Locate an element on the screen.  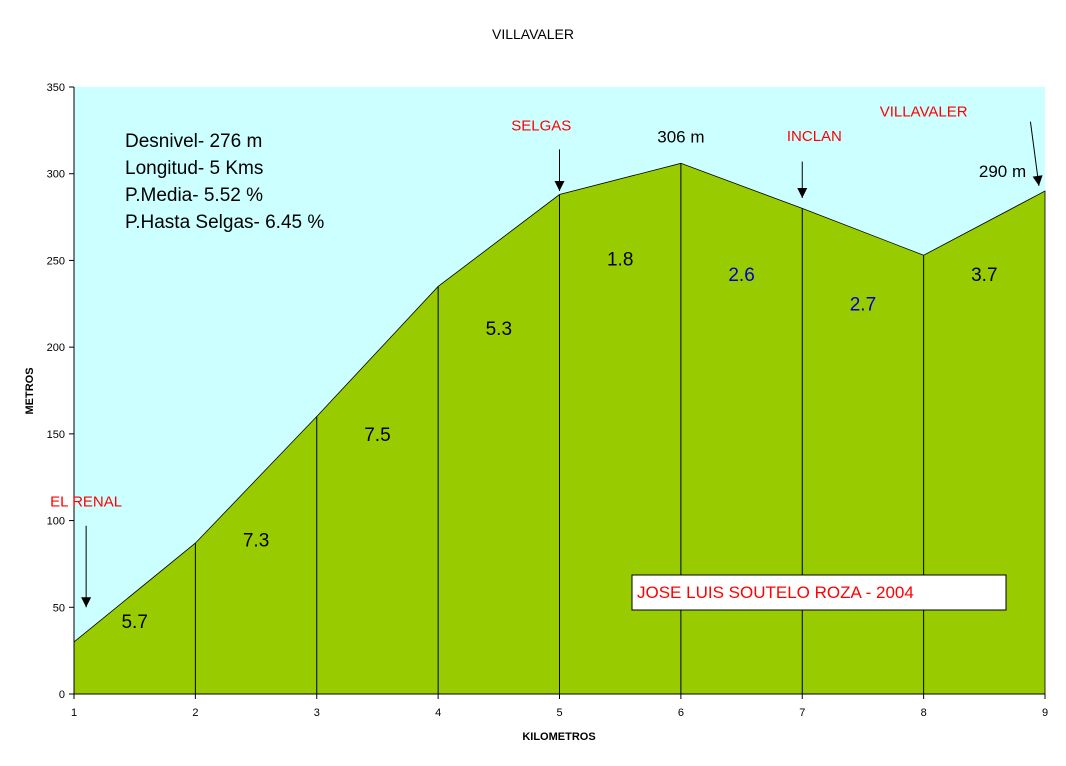
credit-box is located at coordinates (819, 592).